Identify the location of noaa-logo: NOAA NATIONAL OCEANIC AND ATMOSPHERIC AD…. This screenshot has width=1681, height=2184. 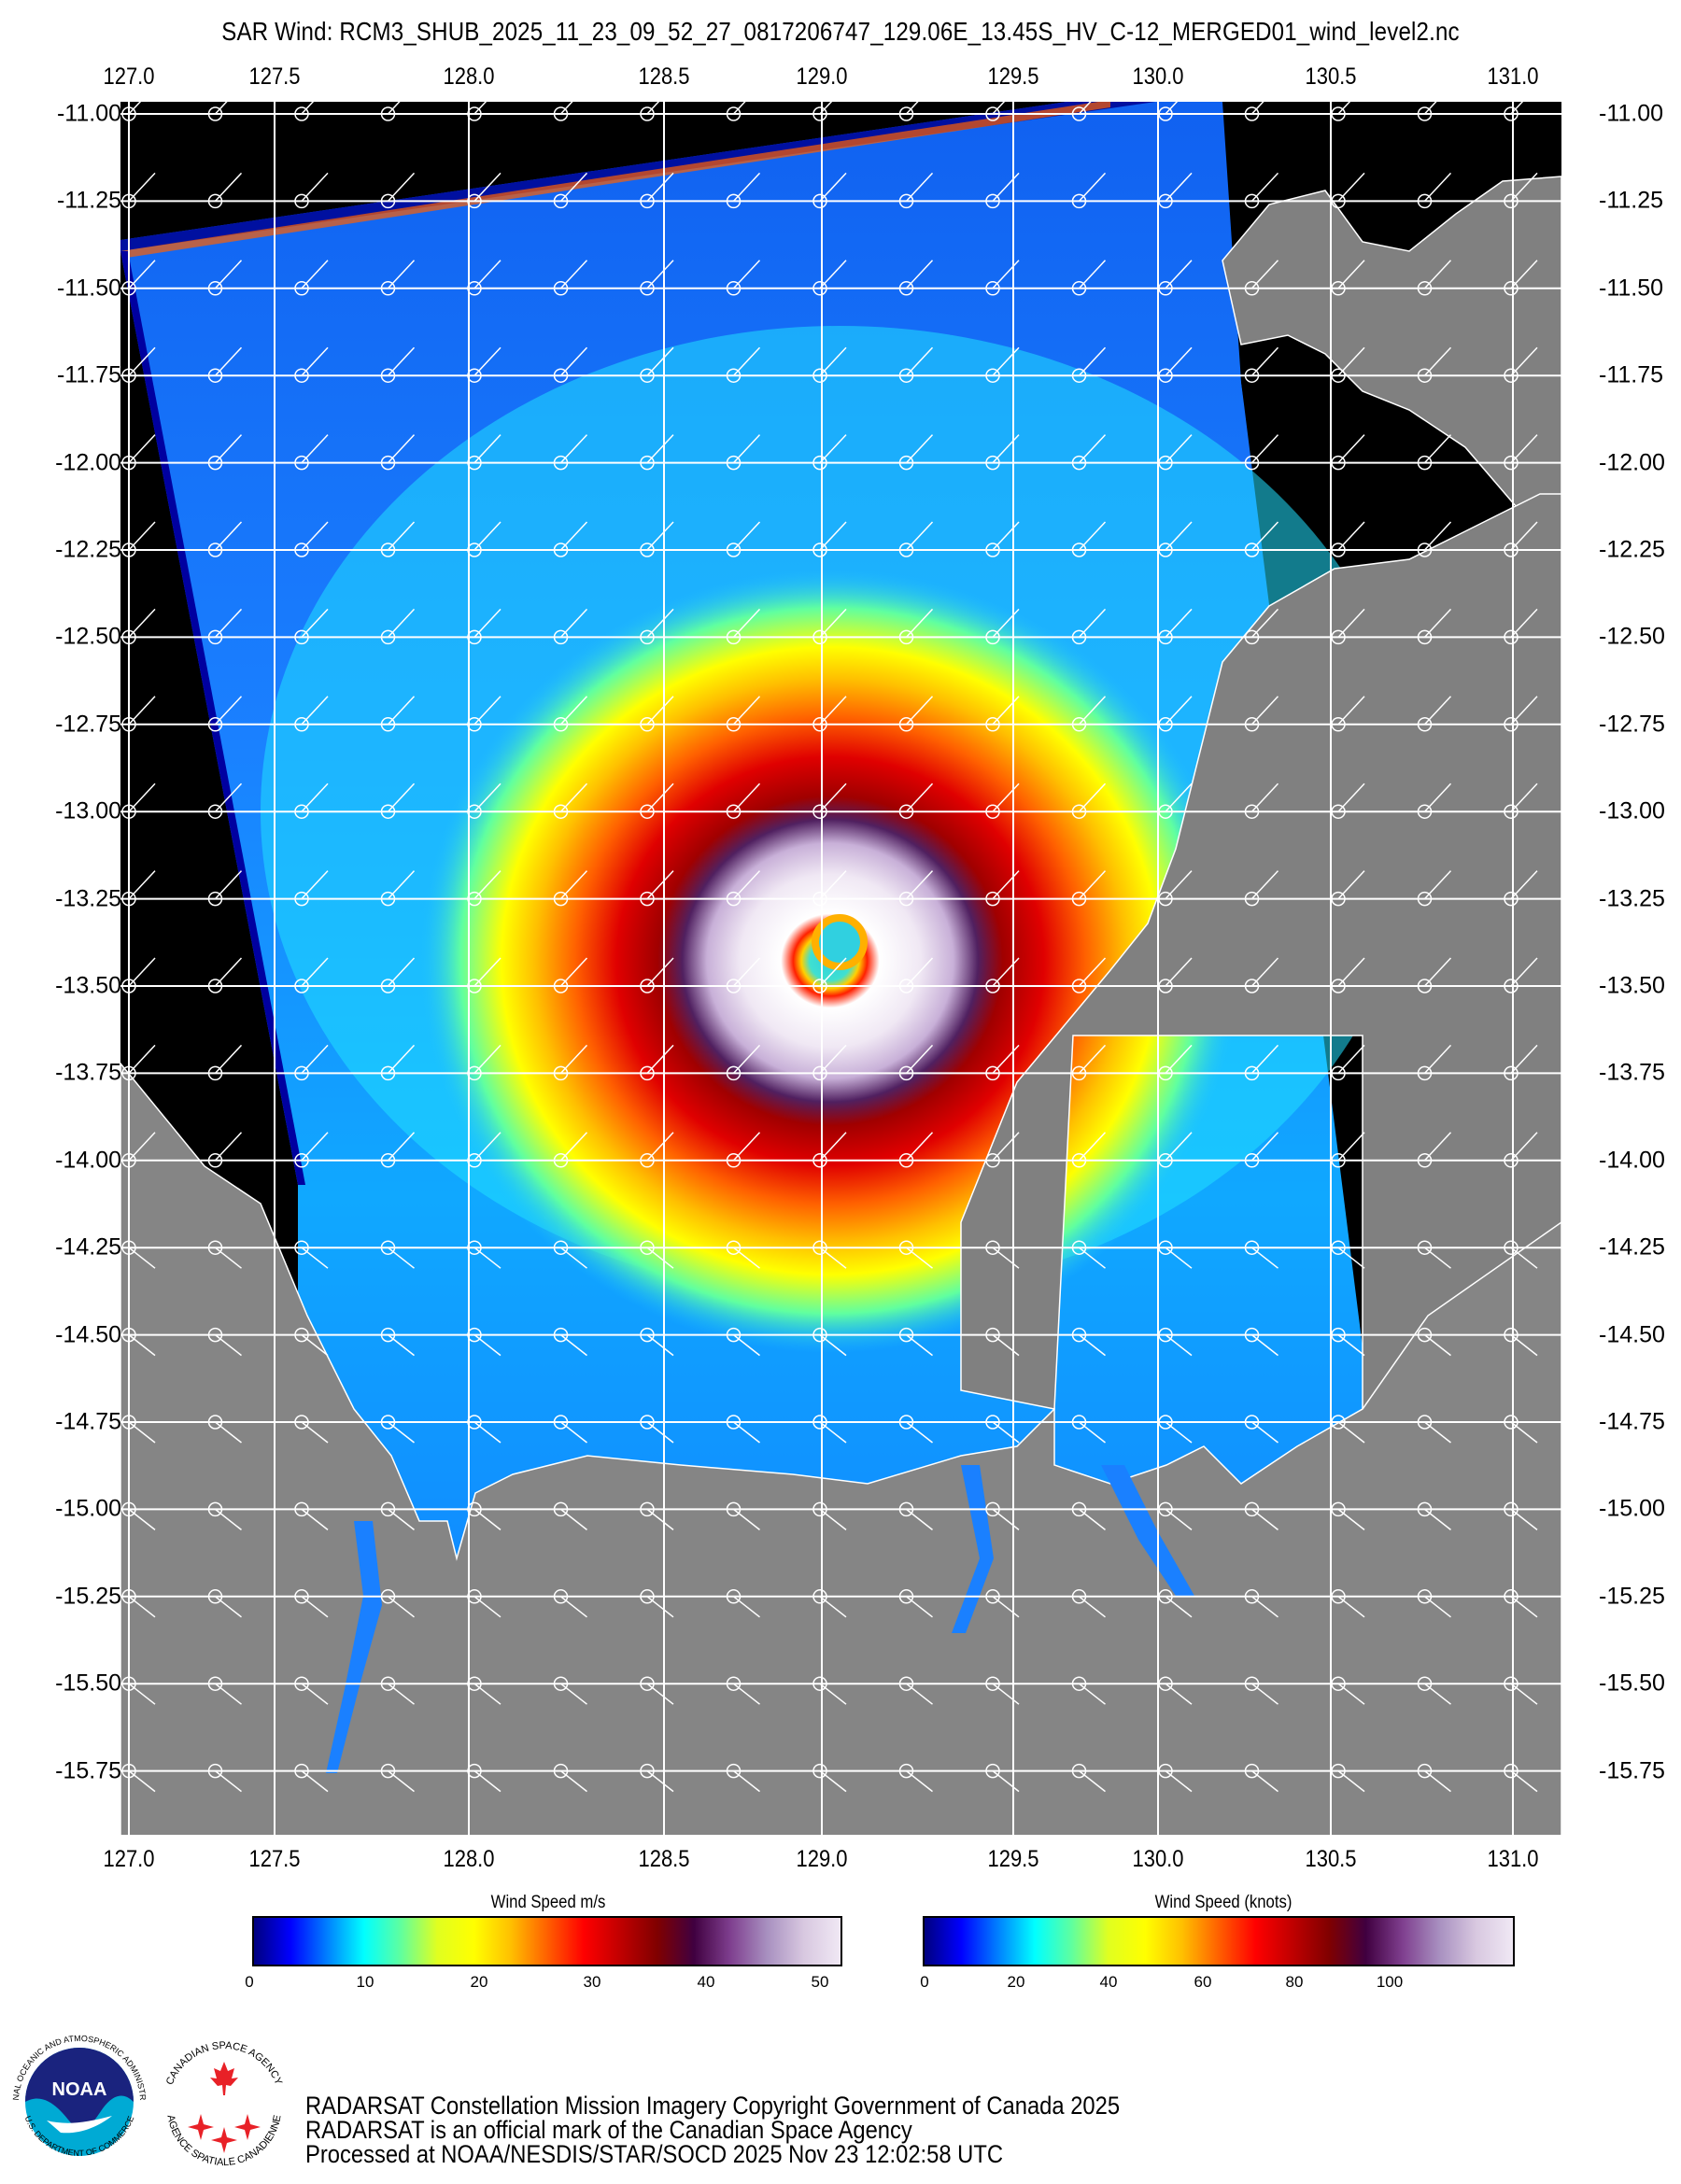
(77, 2098).